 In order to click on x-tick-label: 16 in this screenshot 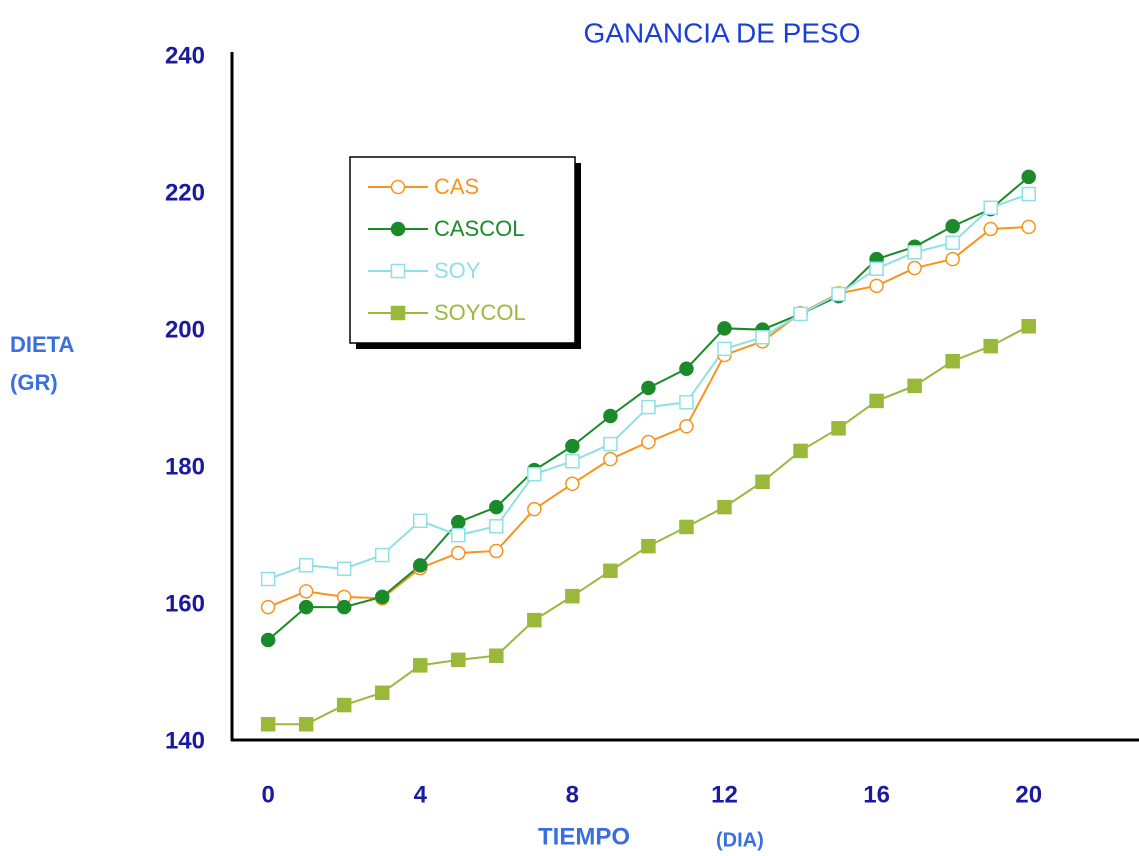, I will do `click(876, 794)`.